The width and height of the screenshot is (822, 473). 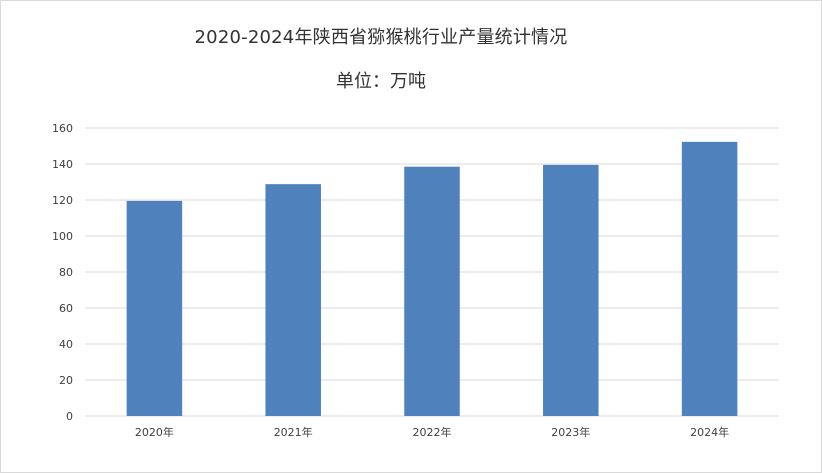 I want to click on bar-2021年, so click(x=293, y=300).